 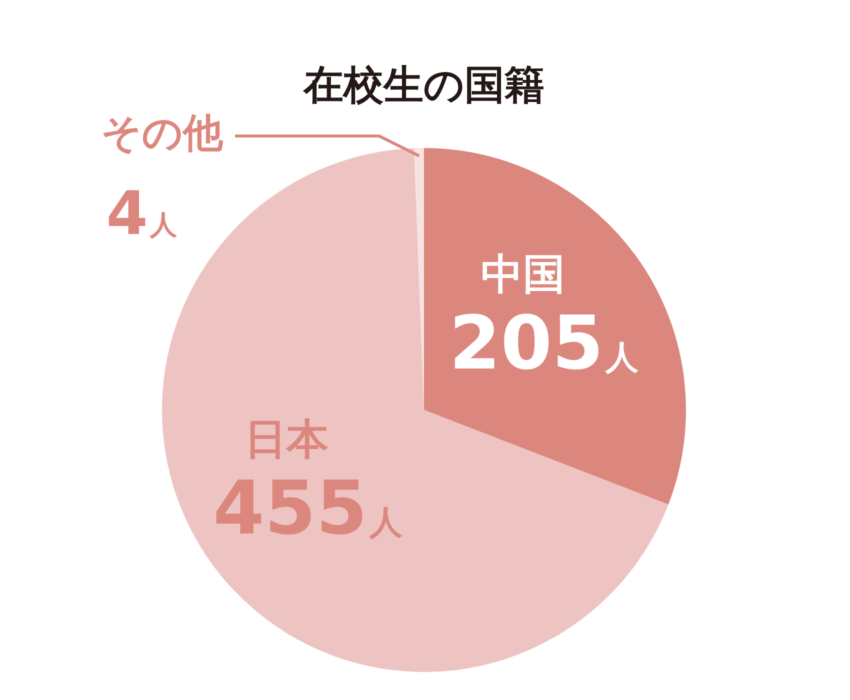 What do you see at coordinates (522, 274) in the screenshot?
I see `slice-label: 中国` at bounding box center [522, 274].